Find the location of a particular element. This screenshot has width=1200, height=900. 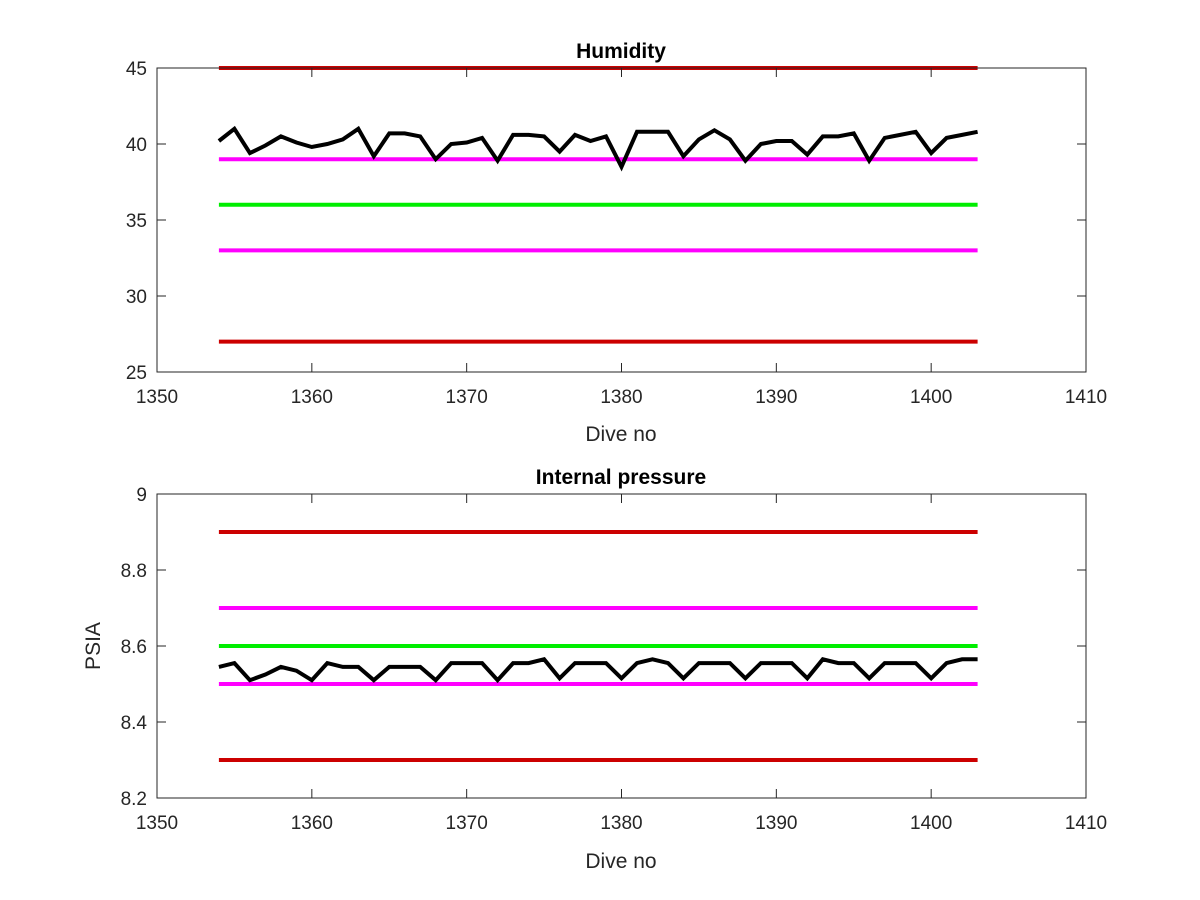

y-tick-label: 25 is located at coordinates (136, 373).